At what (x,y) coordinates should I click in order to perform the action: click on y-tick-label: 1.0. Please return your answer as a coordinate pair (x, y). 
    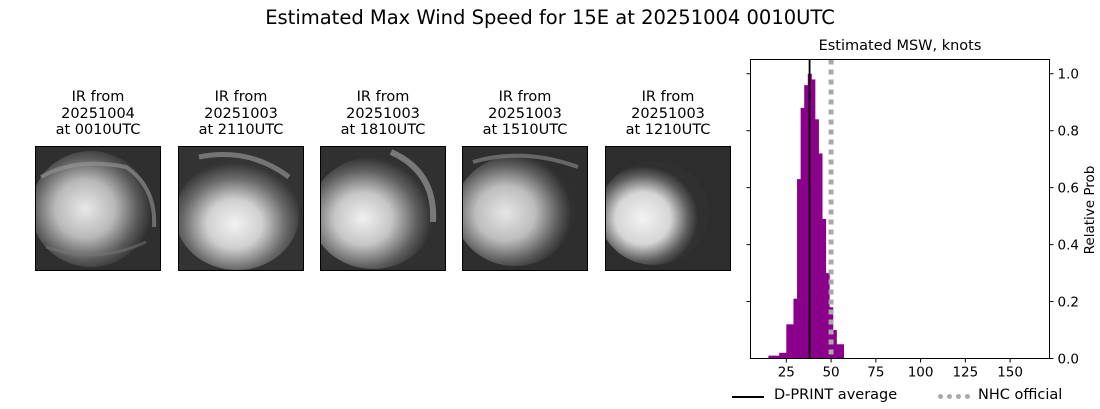
    Looking at the image, I should click on (1068, 75).